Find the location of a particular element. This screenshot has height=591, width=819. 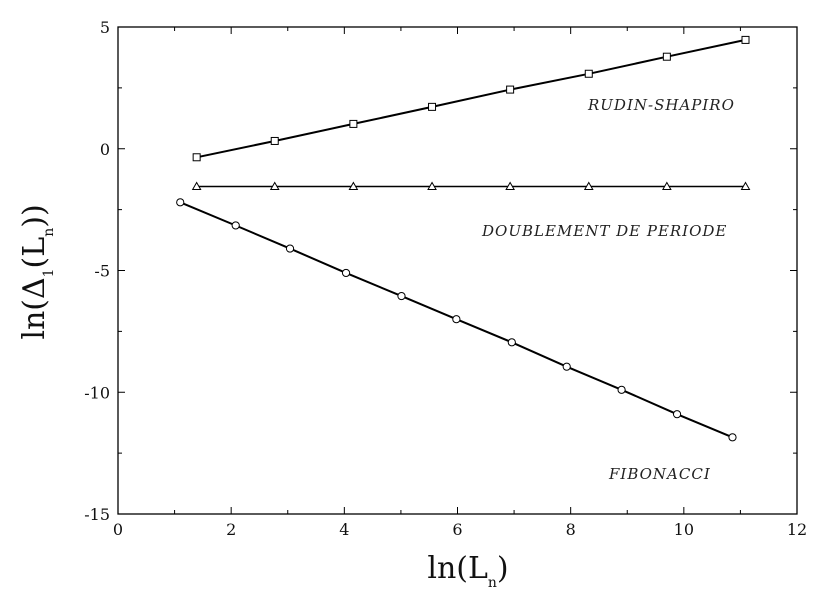

x-tick-label: 6 is located at coordinates (457, 529).